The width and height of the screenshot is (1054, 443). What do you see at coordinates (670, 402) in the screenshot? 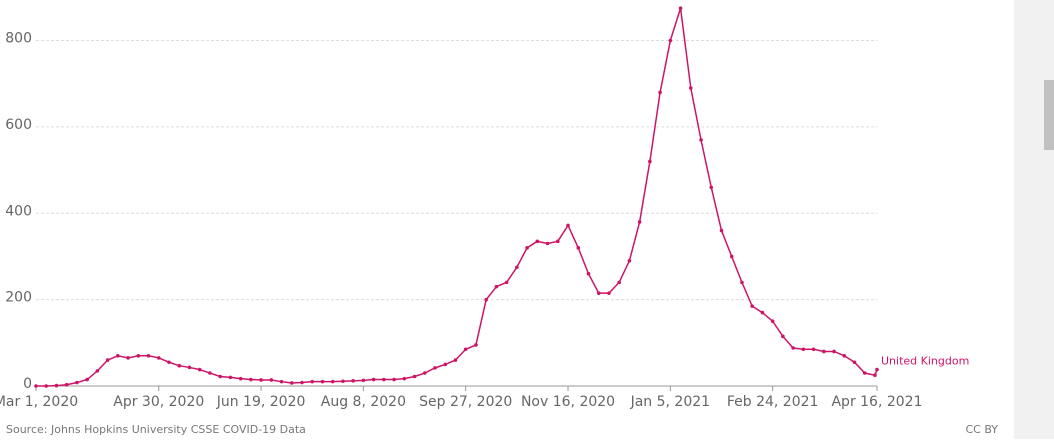
I see `x-tick-label: Jan 5, 2021` at bounding box center [670, 402].